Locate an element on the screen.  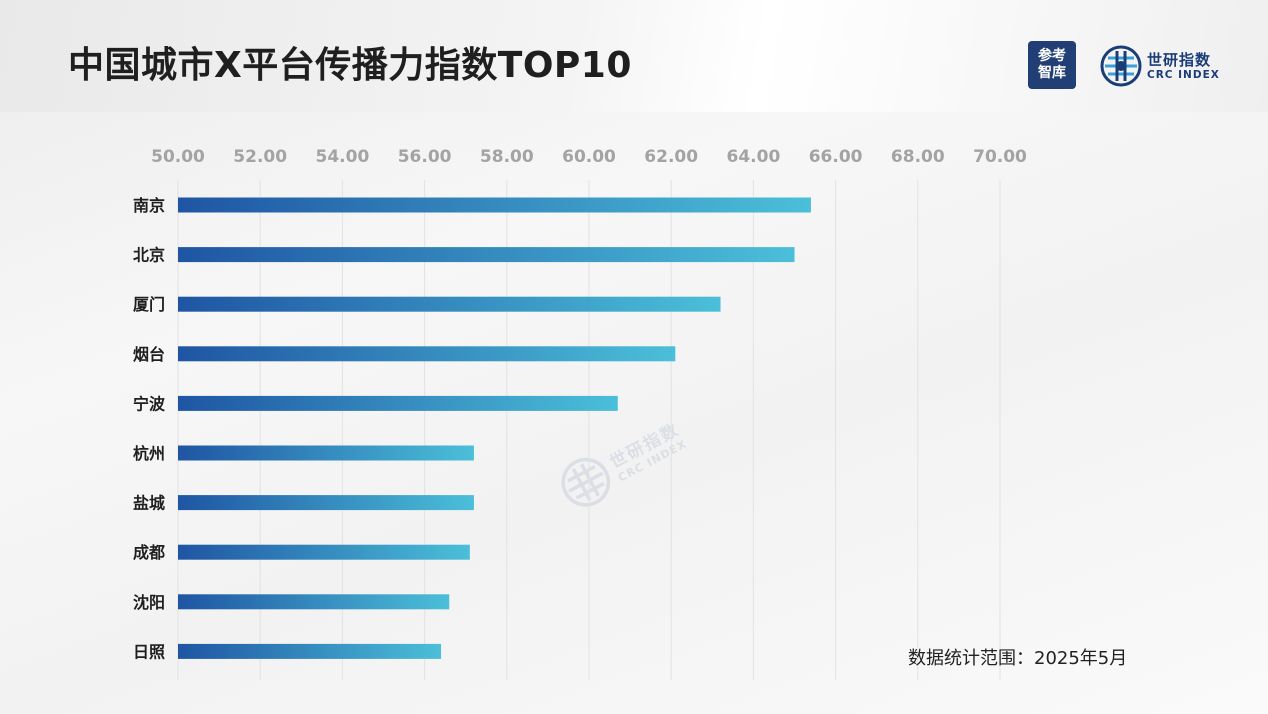
category-label: 盐城 is located at coordinates (149, 503).